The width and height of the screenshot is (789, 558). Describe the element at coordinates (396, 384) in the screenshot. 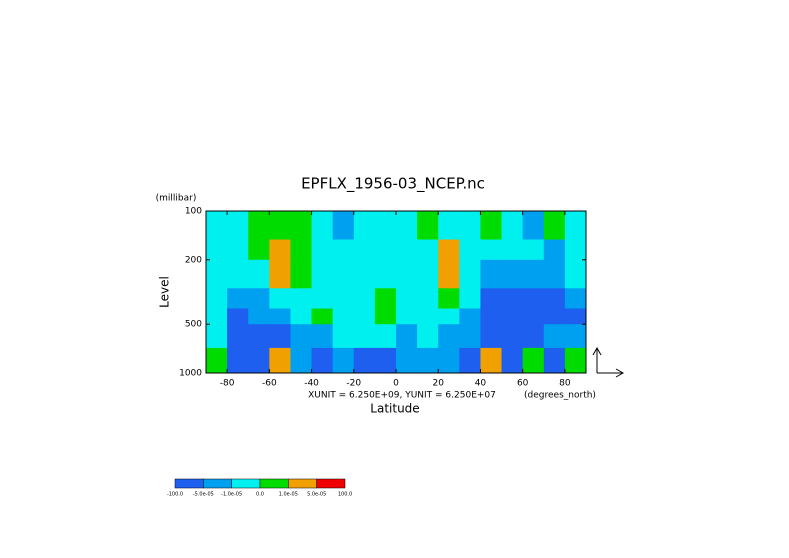

I see `x-tick-label: 0` at that location.